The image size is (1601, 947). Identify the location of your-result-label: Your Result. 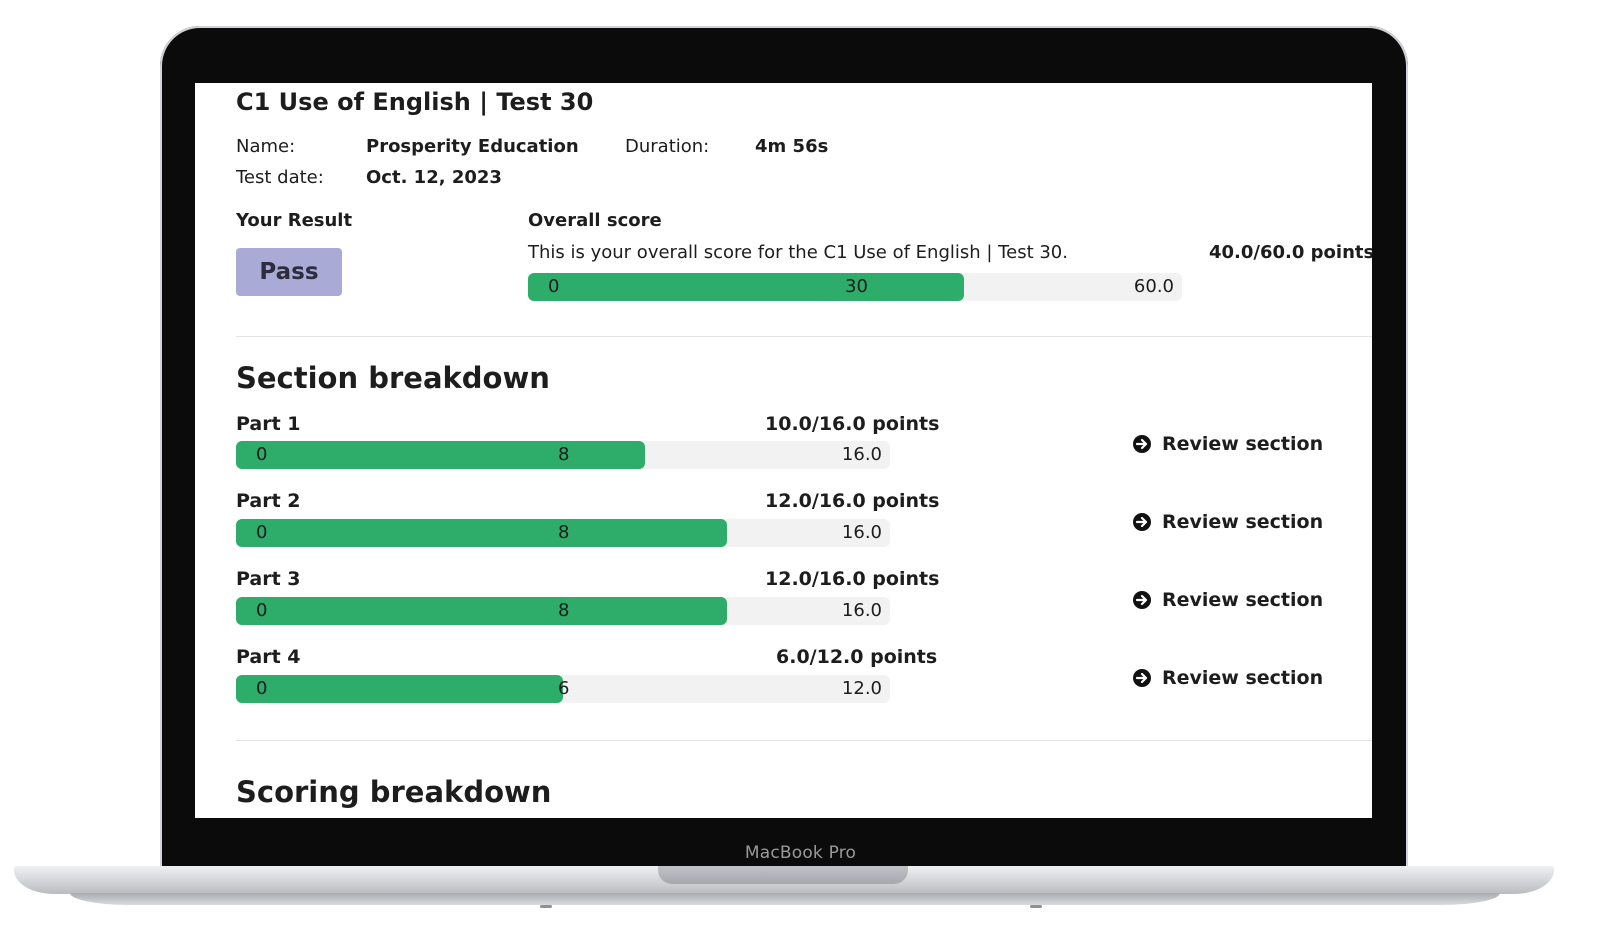
(294, 220).